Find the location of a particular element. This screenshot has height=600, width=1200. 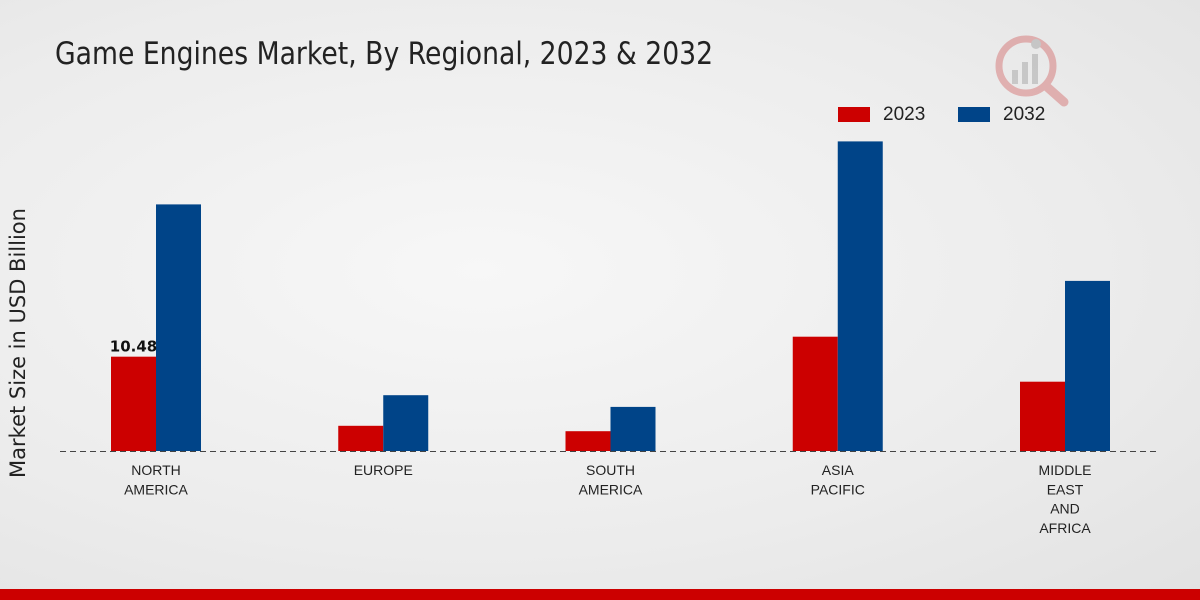

legend-swatch-2032 is located at coordinates (974, 114).